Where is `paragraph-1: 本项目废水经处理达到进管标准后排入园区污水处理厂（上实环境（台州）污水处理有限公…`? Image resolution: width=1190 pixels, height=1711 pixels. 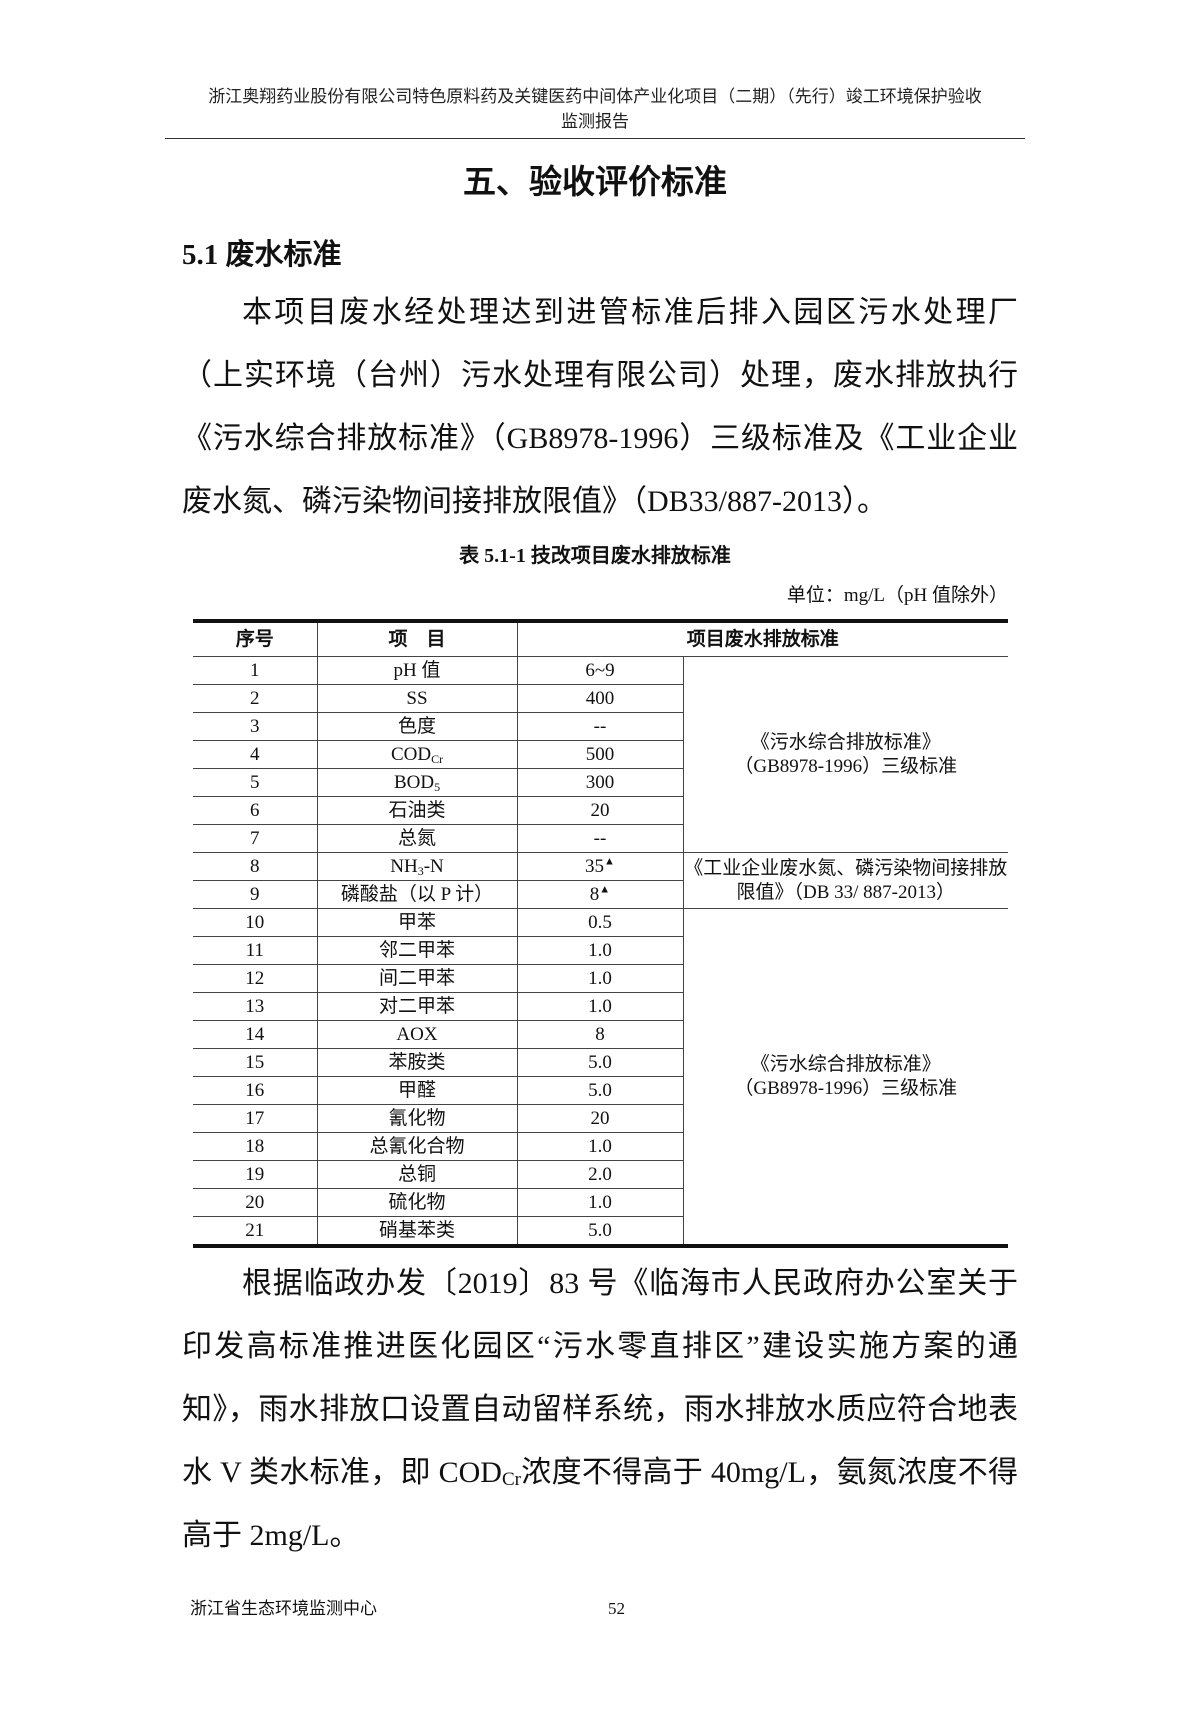 paragraph-1: 本项目废水经处理达到进管标准后排入园区污水处理厂（上实环境（台州）污水处理有限公… is located at coordinates (600, 407).